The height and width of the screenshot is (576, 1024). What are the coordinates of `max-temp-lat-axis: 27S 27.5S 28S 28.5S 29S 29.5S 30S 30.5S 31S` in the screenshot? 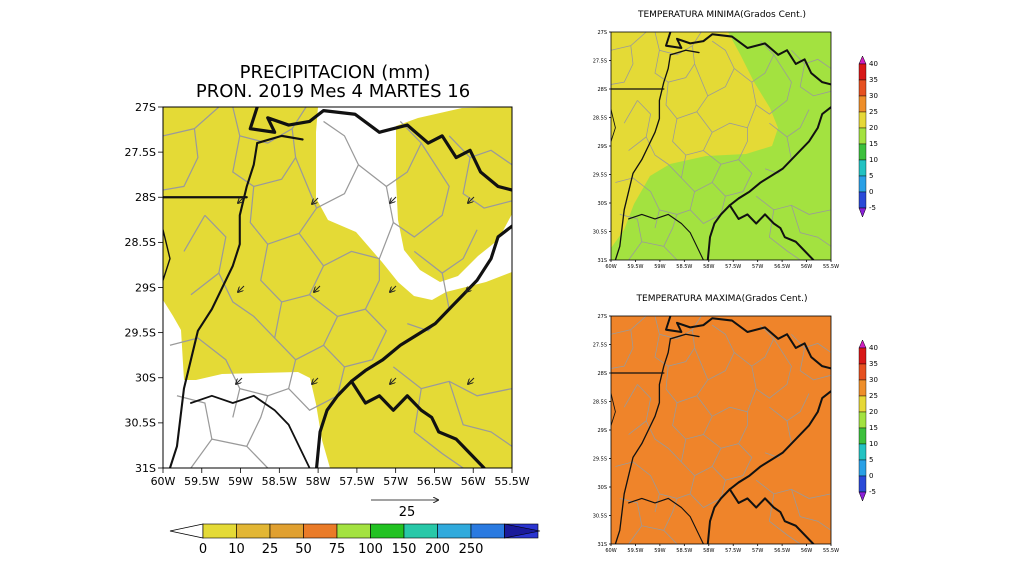 It's located at (602, 431).